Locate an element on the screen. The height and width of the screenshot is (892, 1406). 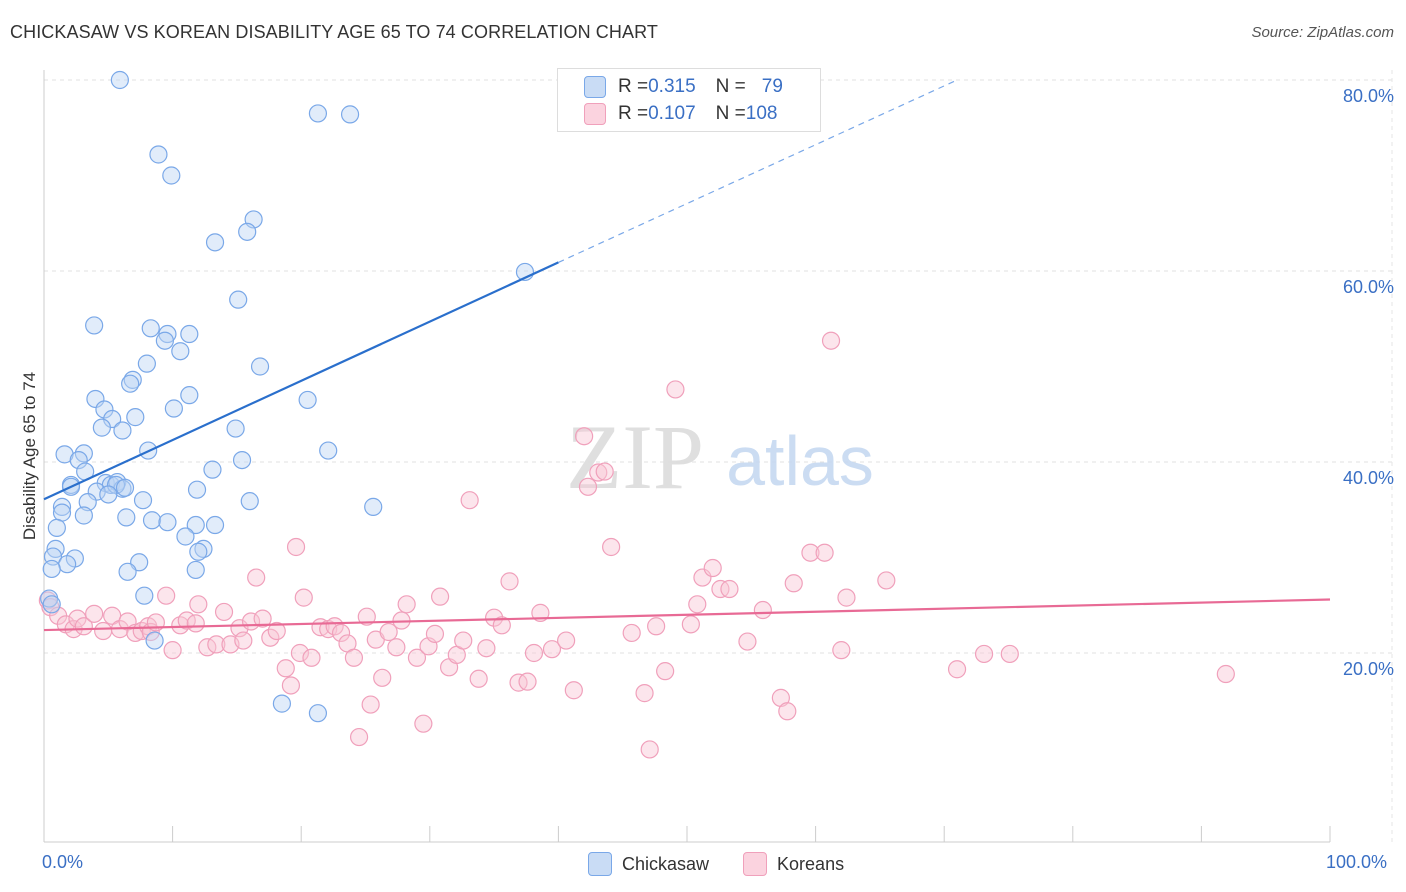
y-tick-20: 20.0% is located at coordinates (1368, 669).